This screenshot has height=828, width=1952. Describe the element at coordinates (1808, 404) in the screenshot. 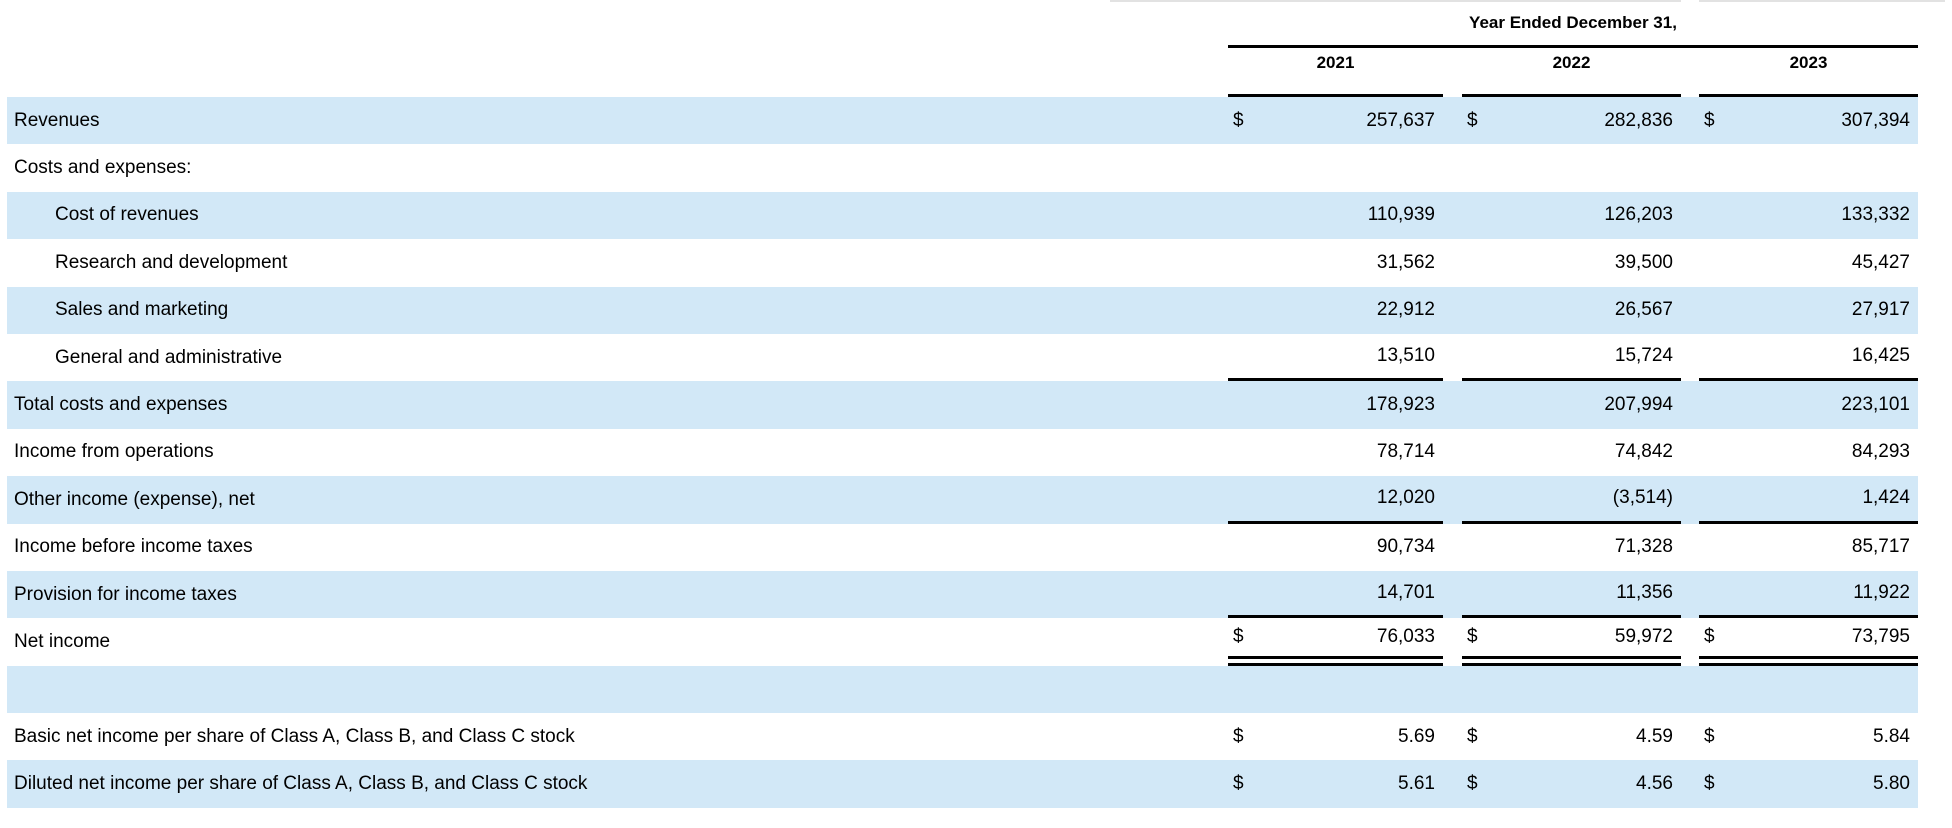

I see `figure-cell: 223,101` at that location.